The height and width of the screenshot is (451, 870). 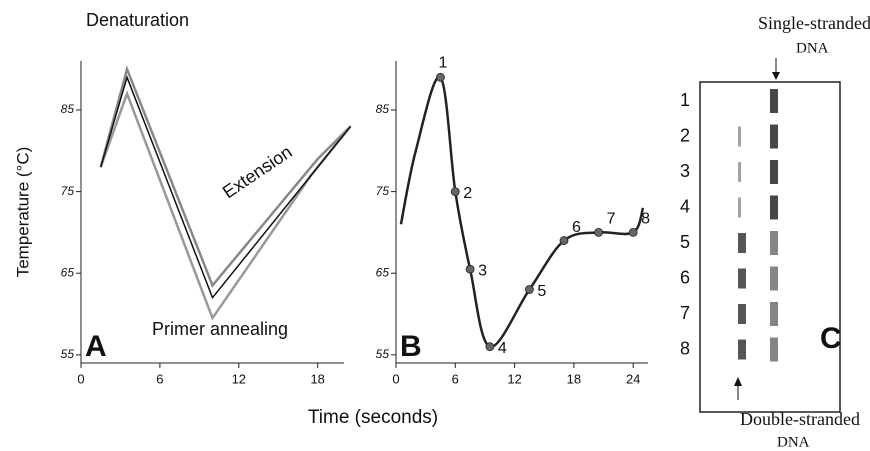 What do you see at coordinates (800, 419) in the screenshot?
I see `gel-bottom-label: Double-stranded` at bounding box center [800, 419].